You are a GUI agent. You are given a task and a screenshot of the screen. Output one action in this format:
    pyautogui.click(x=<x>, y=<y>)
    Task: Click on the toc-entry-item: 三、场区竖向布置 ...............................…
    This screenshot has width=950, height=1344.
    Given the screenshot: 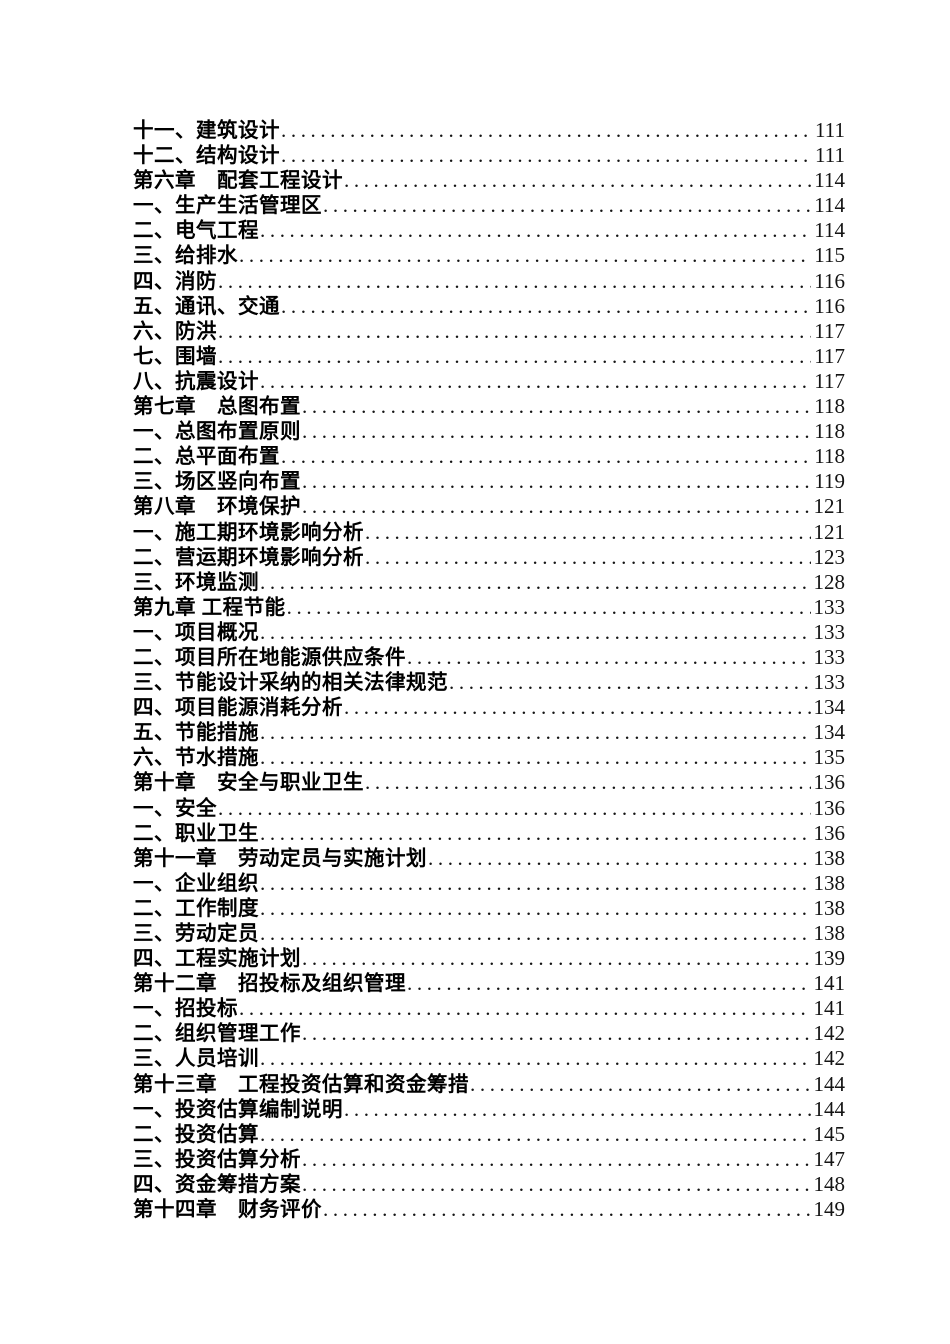 What is the action you would take?
    pyautogui.click(x=489, y=481)
    